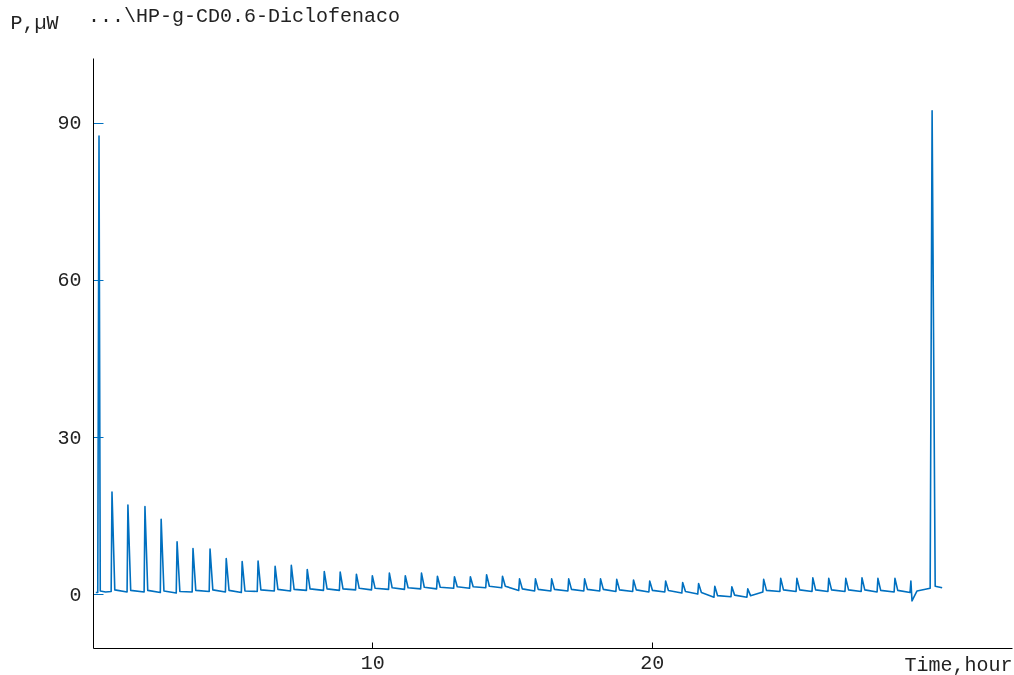 This screenshot has height=675, width=1014. I want to click on x-tick-label: 20, so click(652, 663).